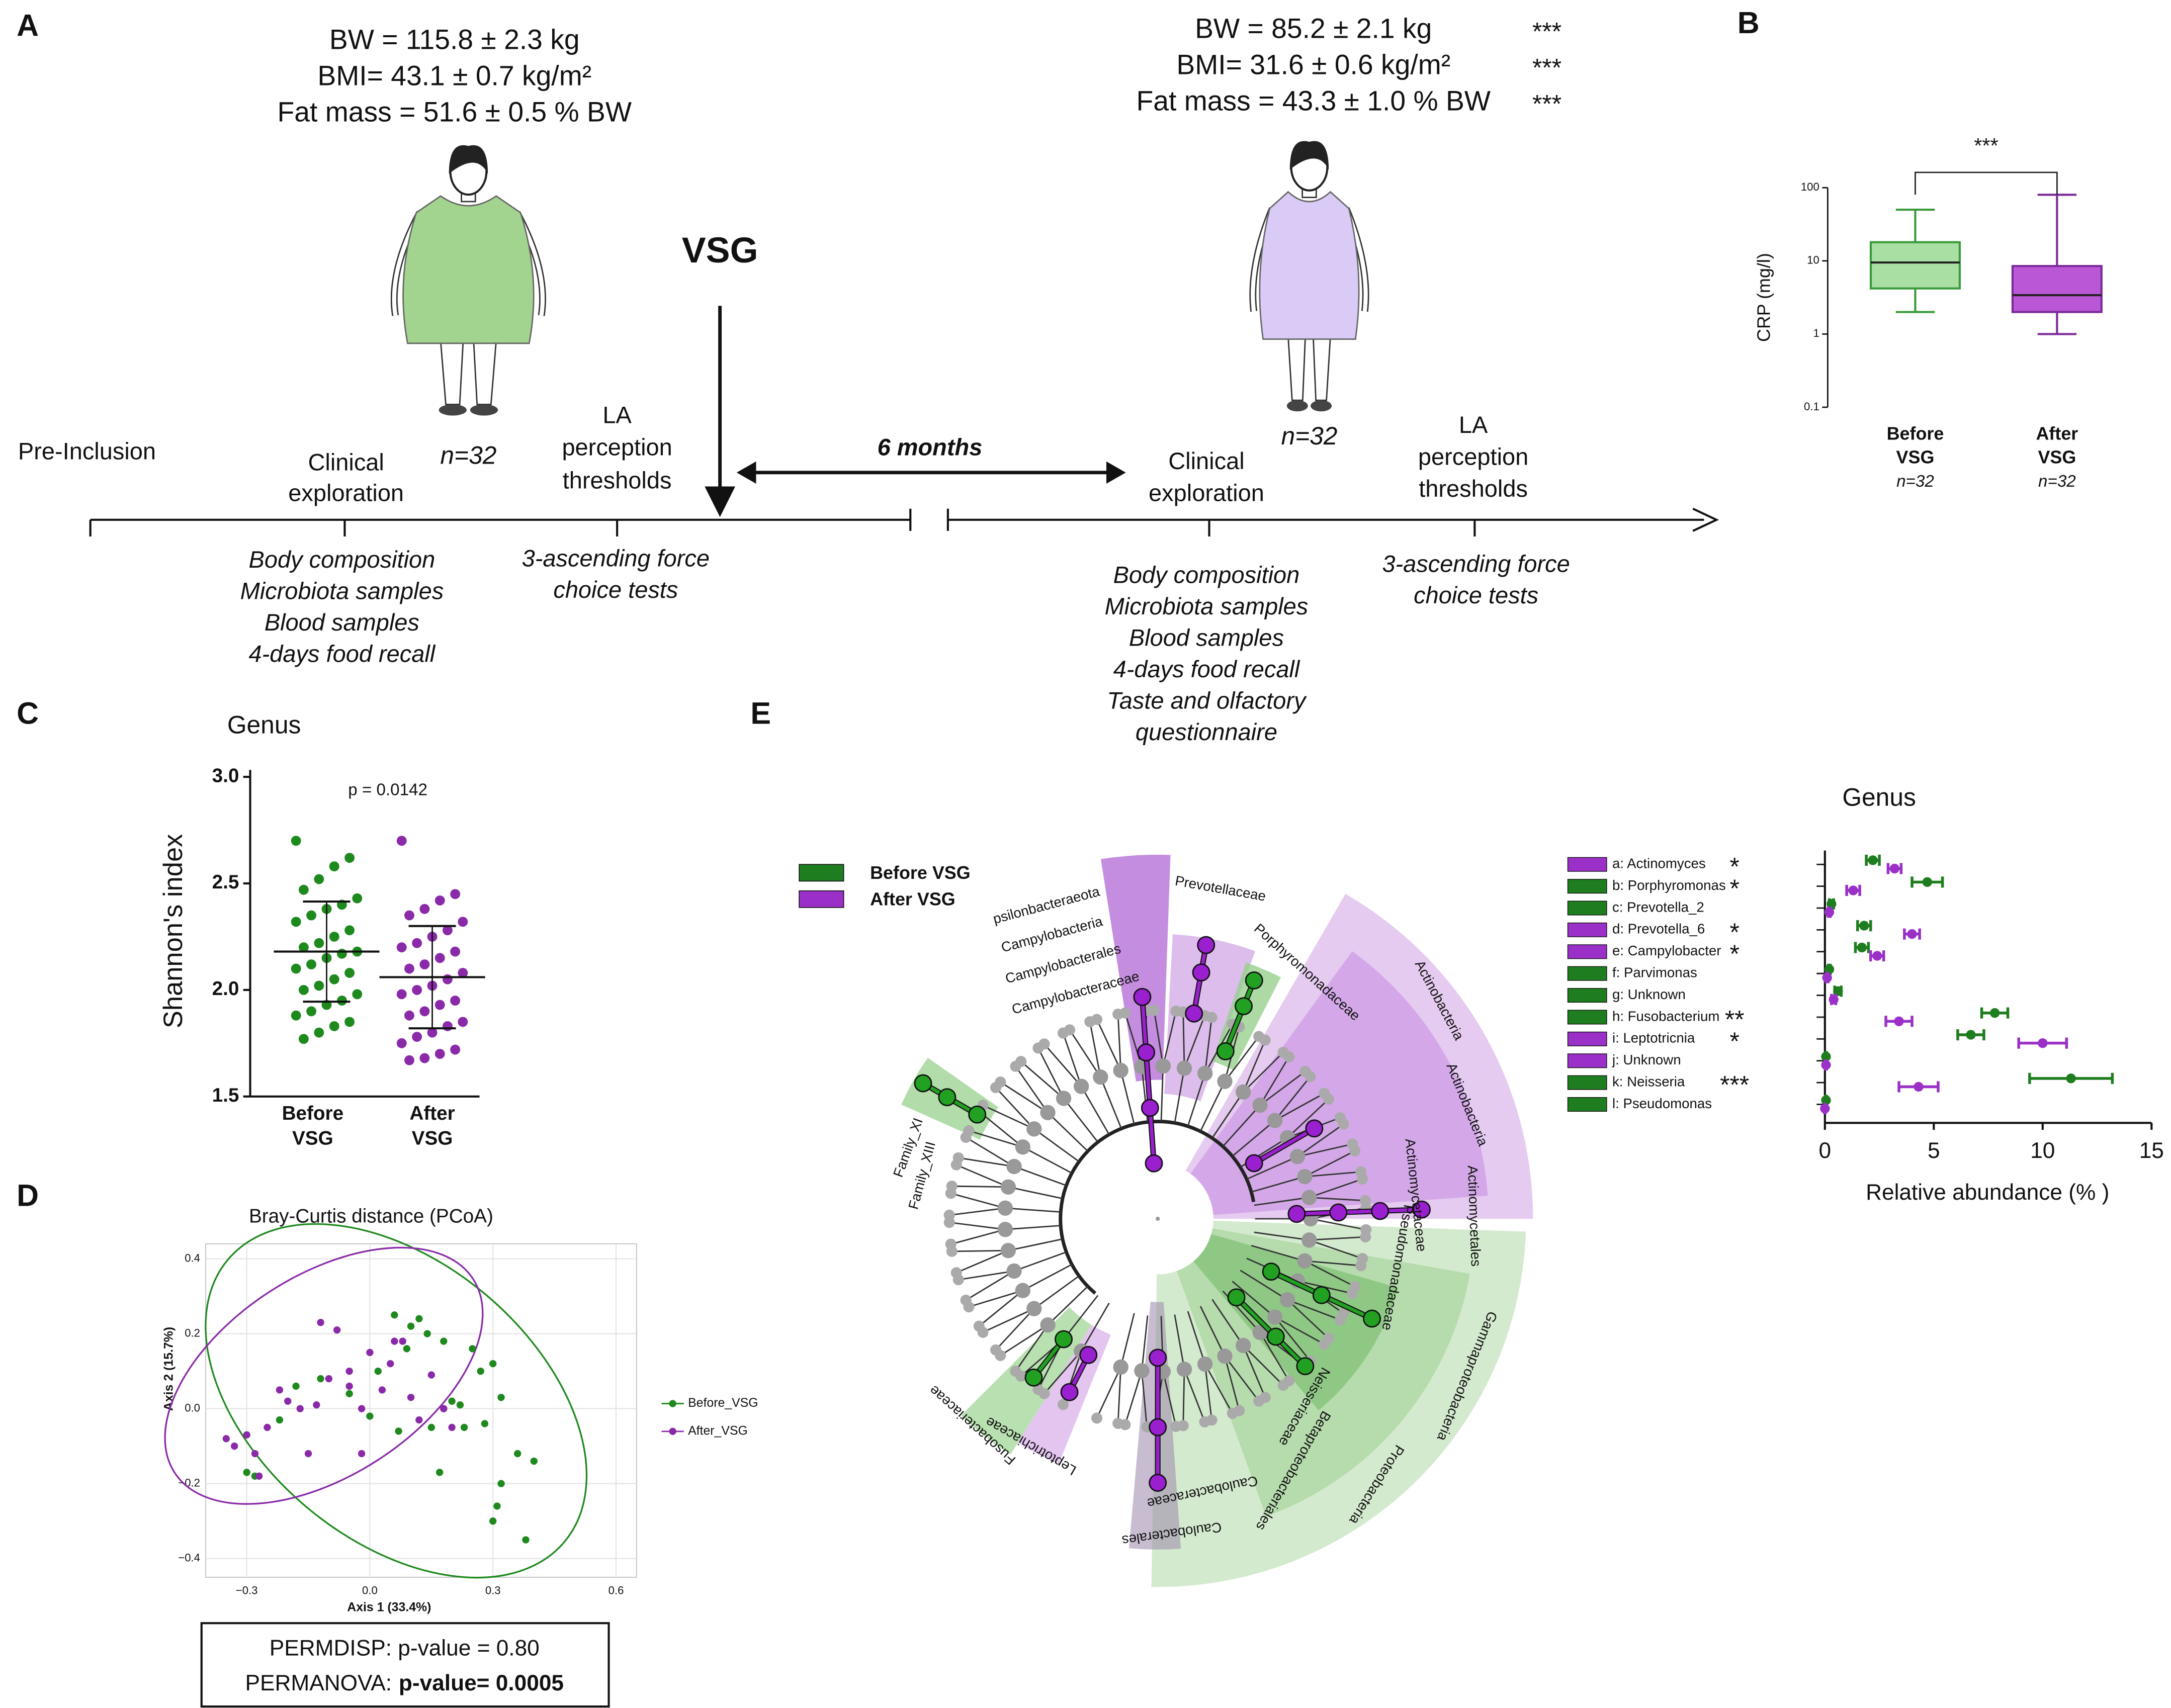  Describe the element at coordinates (1669, 885) in the screenshot. I see `category-label: b: Porphyromonas` at that location.